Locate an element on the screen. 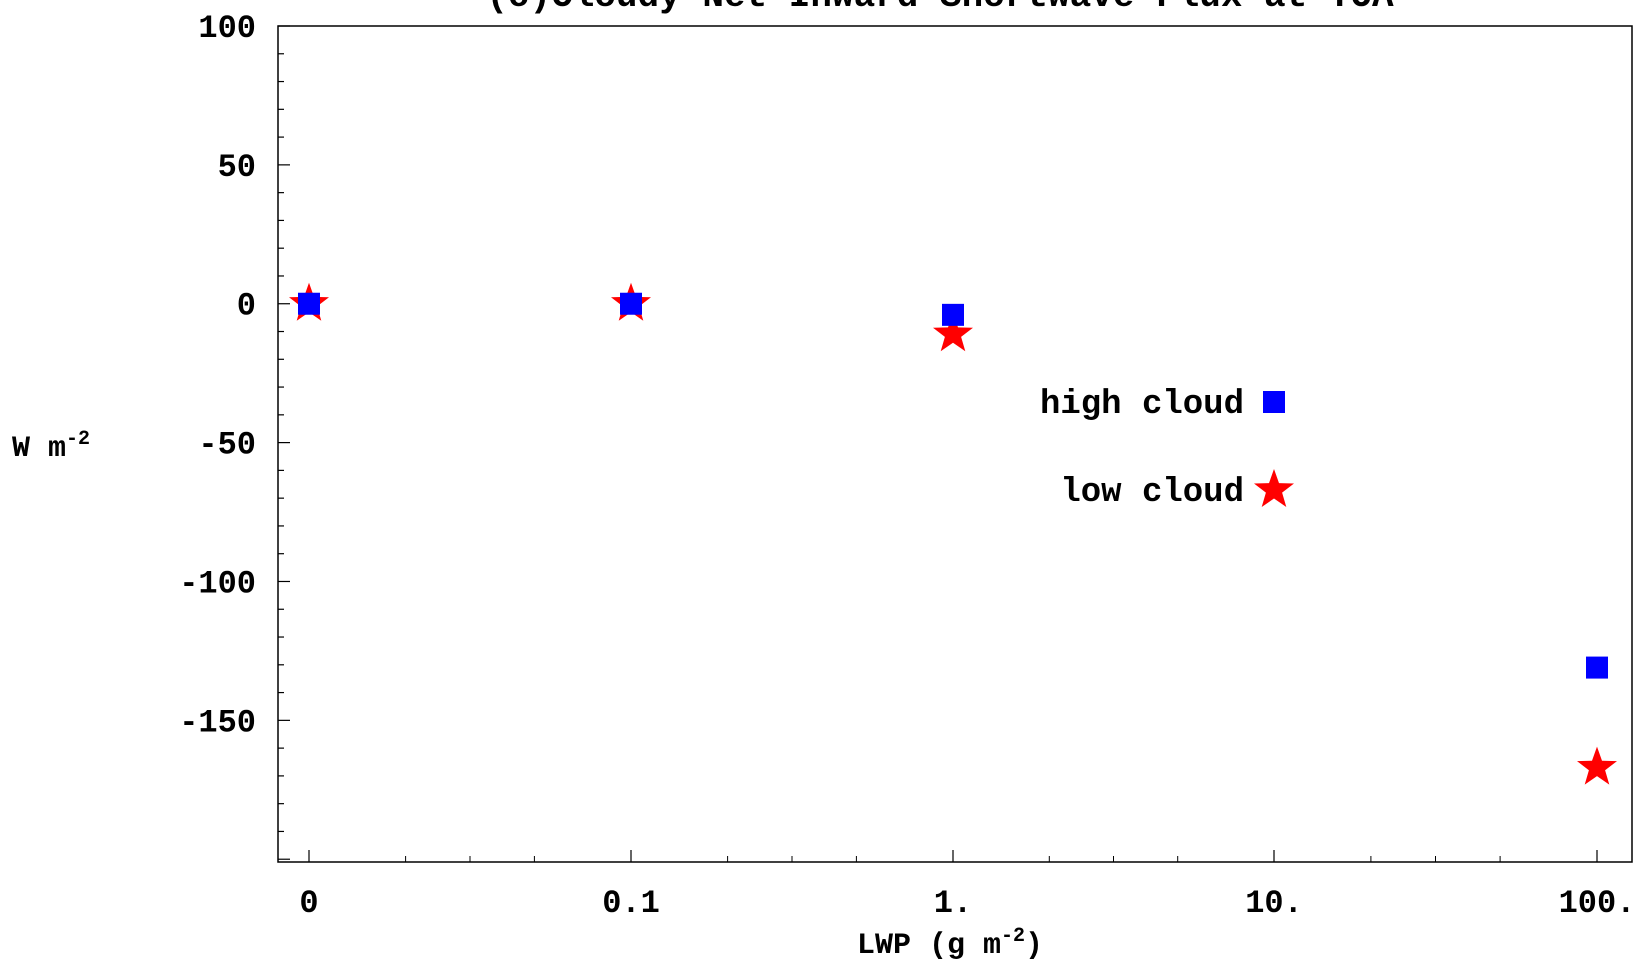 This screenshot has width=1642, height=963. y-tick-label: 100 is located at coordinates (227, 28).